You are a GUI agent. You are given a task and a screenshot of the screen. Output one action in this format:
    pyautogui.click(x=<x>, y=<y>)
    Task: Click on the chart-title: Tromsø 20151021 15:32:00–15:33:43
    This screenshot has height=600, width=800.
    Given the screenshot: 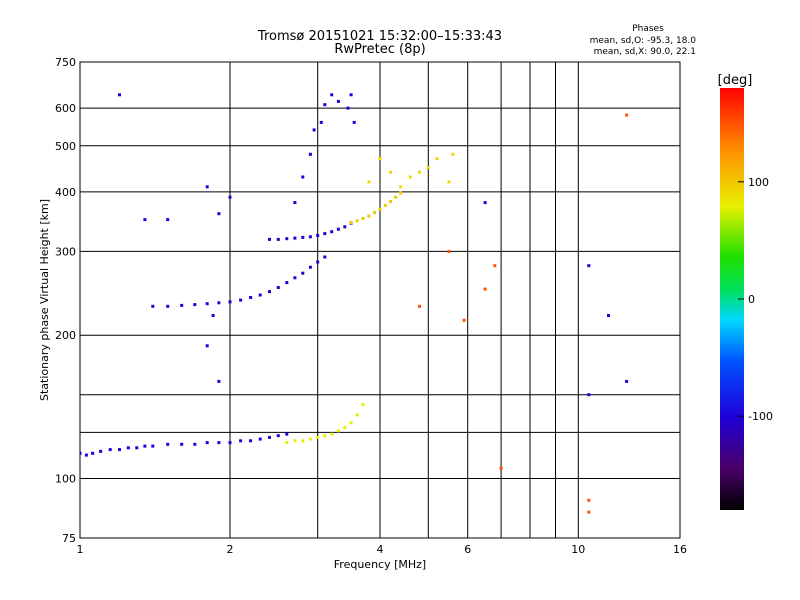 What is the action you would take?
    pyautogui.click(x=379, y=36)
    